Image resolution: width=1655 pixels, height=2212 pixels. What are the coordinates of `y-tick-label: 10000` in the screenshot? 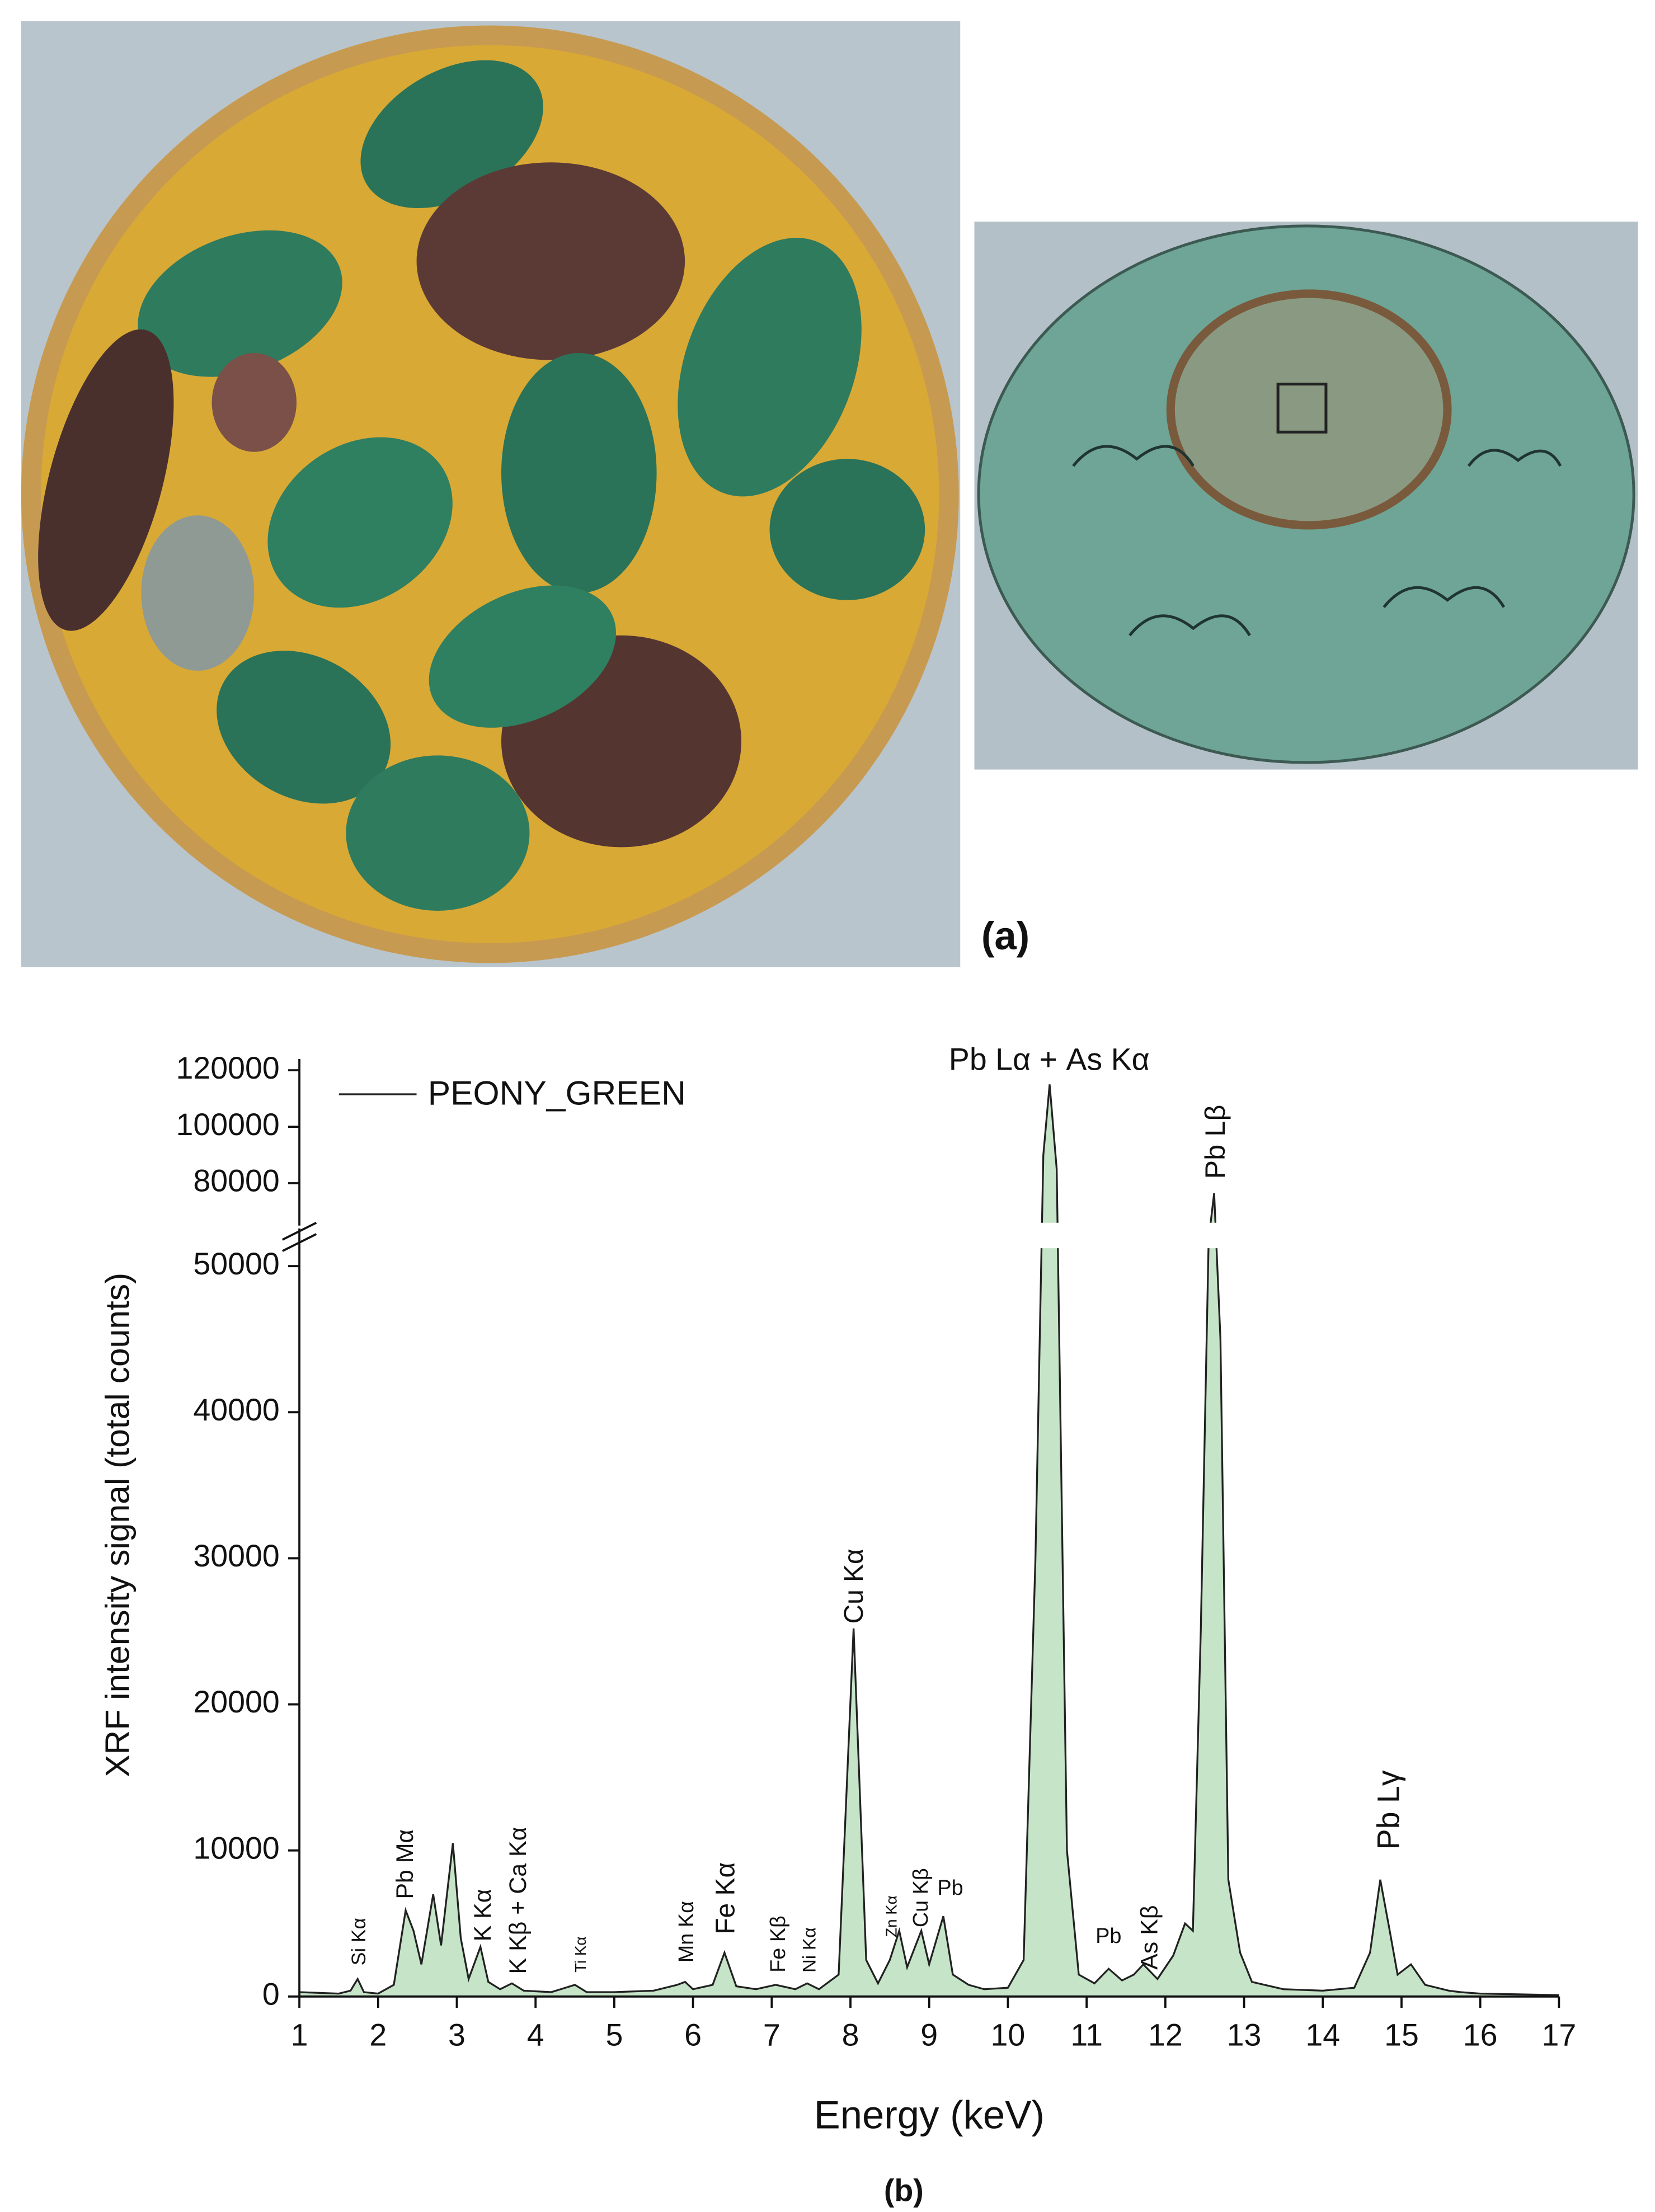 It's located at (236, 1847).